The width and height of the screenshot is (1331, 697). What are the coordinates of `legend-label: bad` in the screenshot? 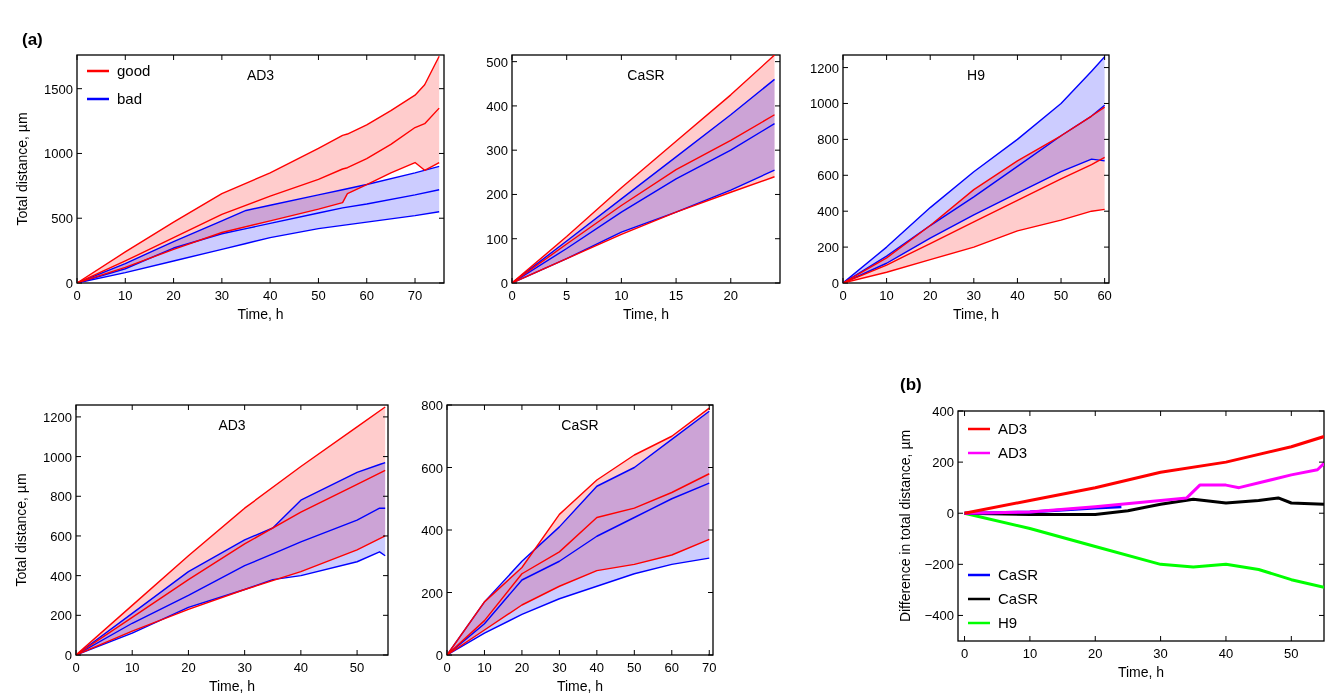 It's located at (130, 98).